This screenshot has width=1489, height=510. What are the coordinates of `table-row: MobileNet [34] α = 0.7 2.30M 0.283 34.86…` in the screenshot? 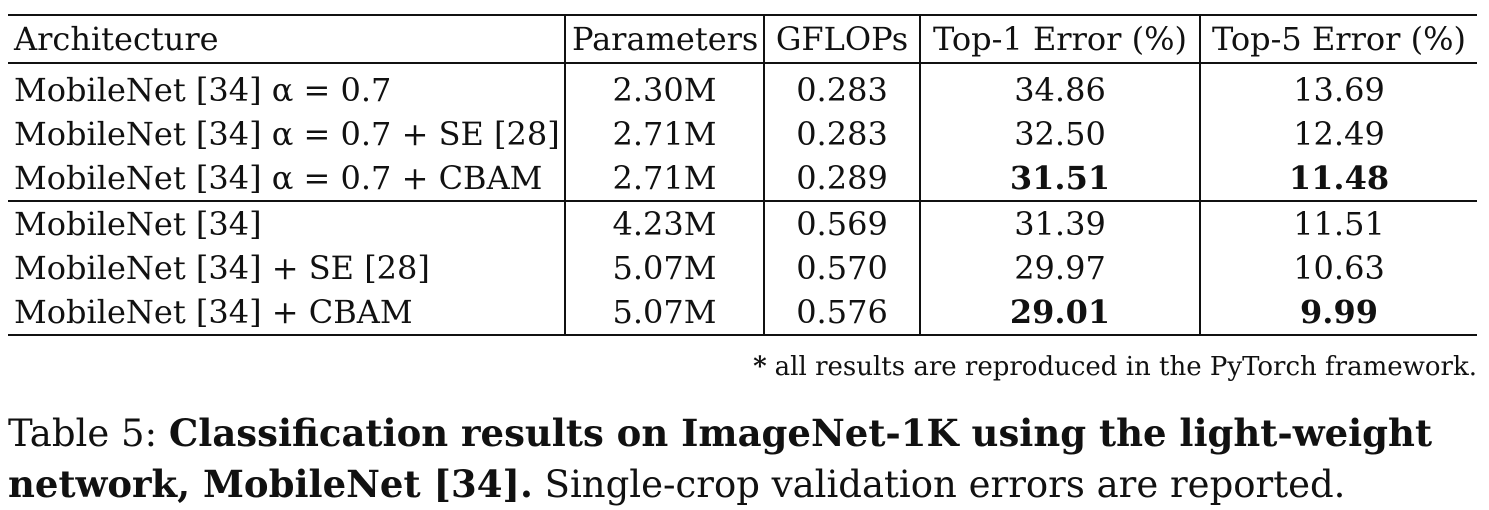 It's located at (742, 87).